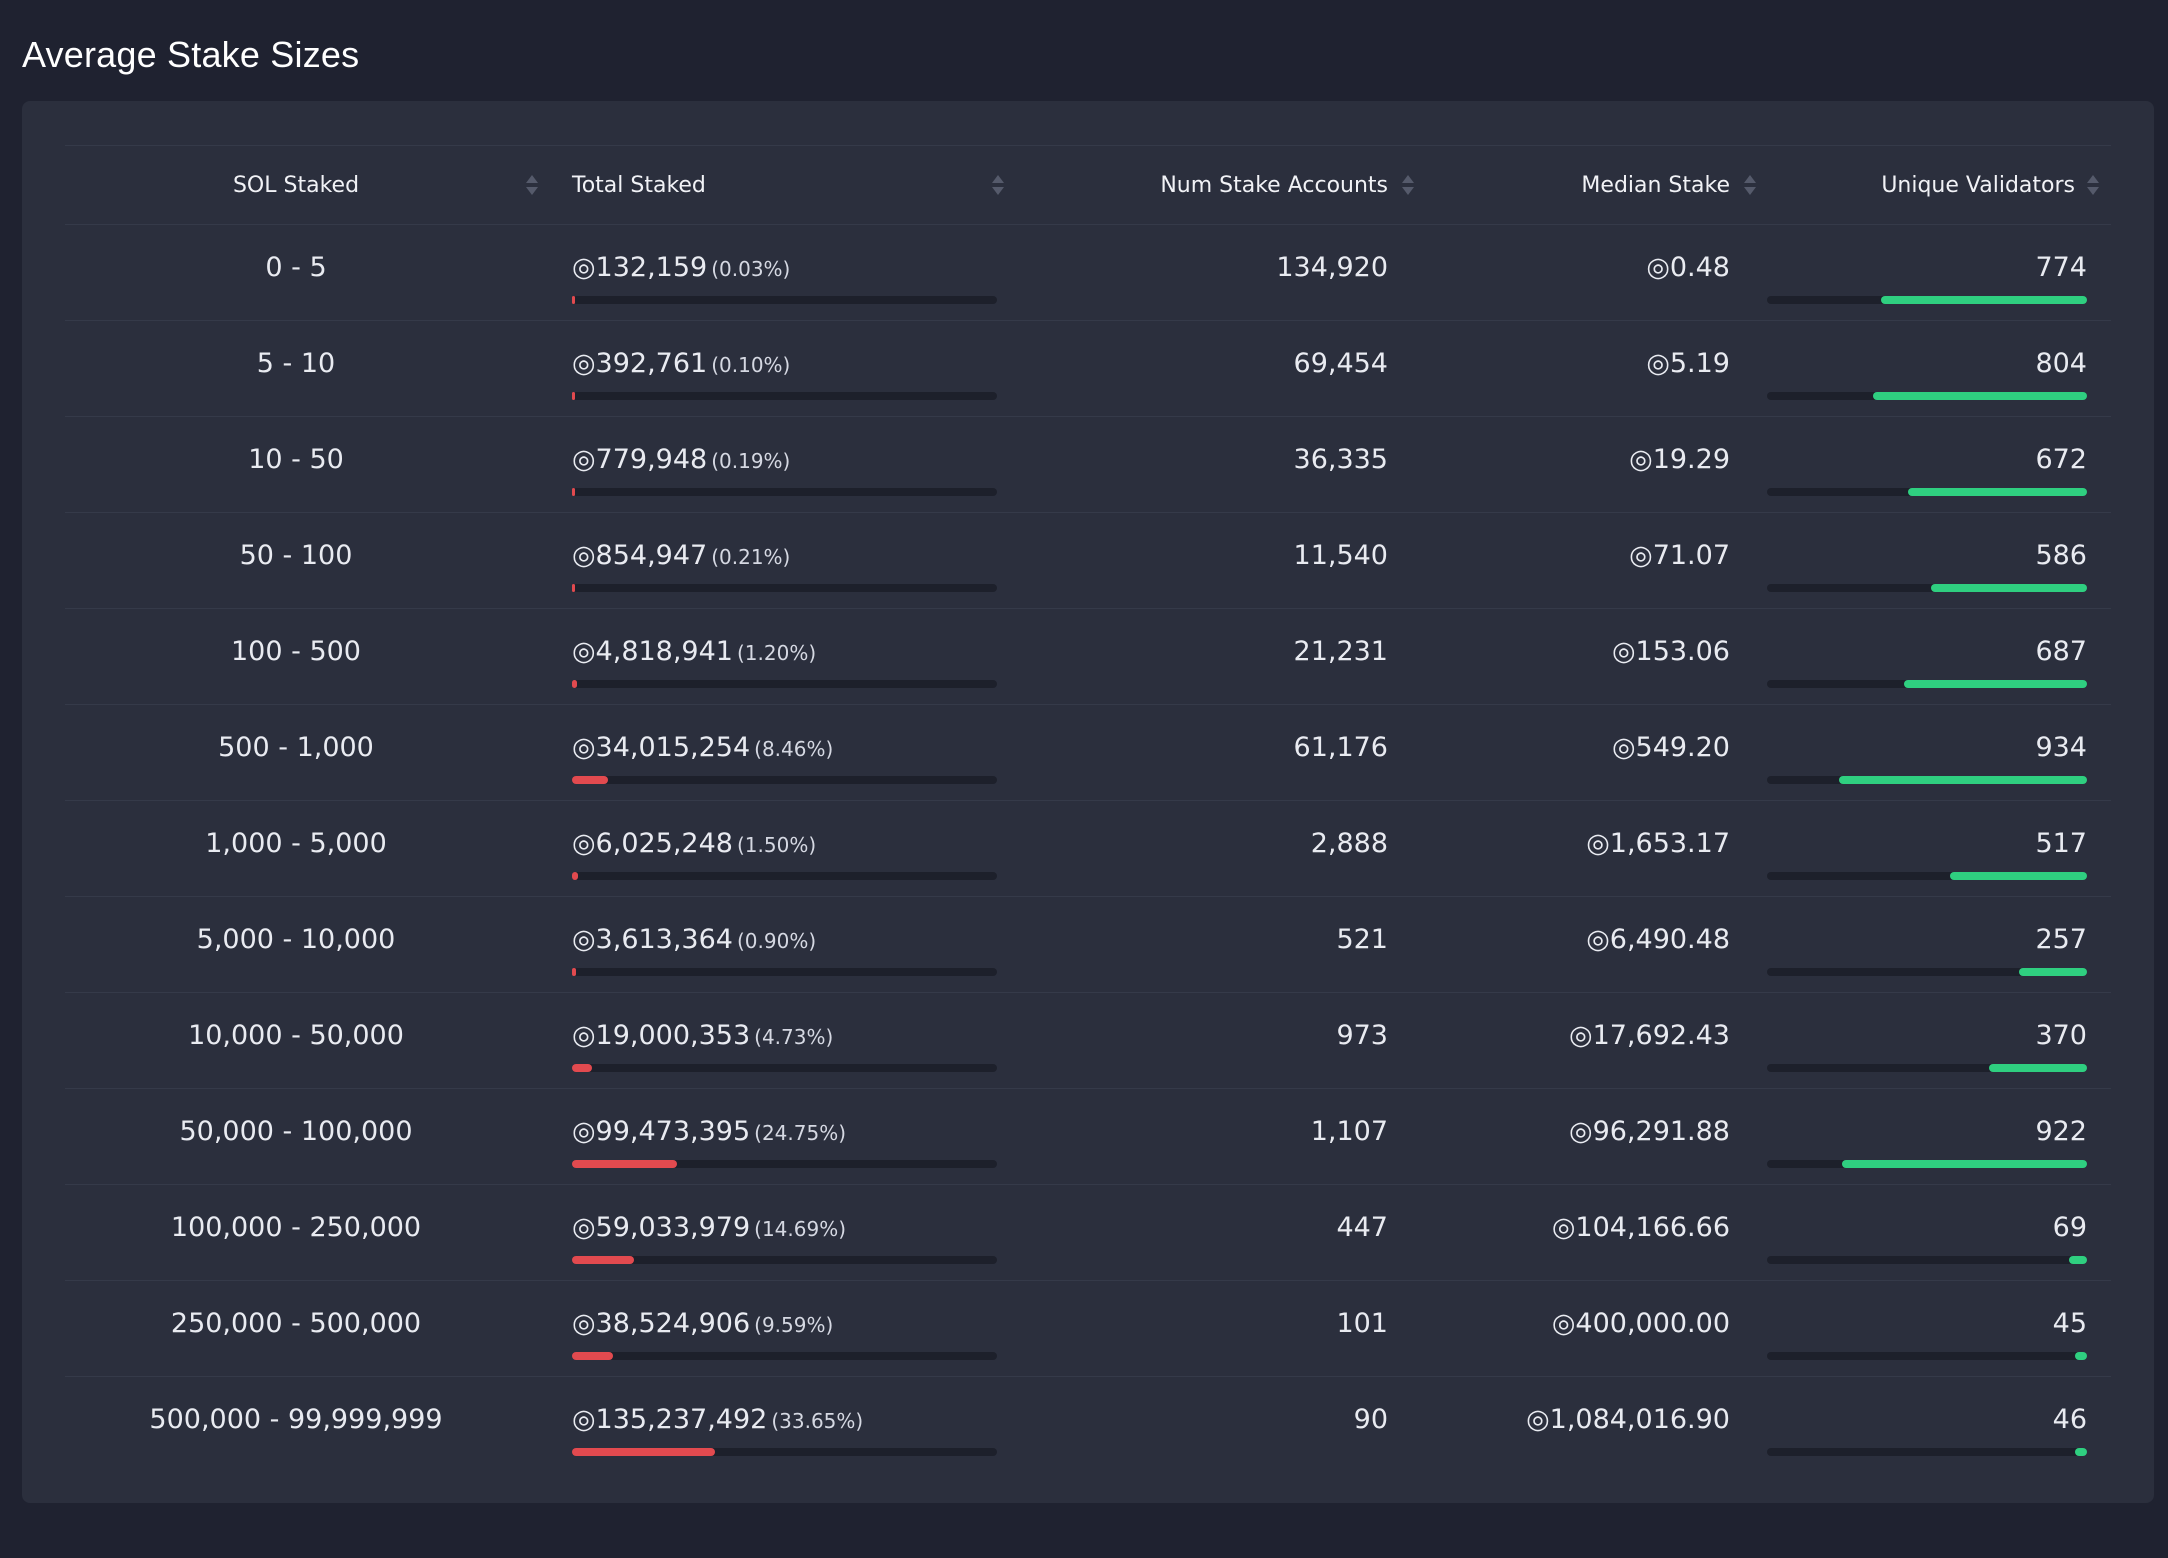 The image size is (2168, 1558). Describe the element at coordinates (1670, 651) in the screenshot. I see `median-stake: ◎153.06` at that location.